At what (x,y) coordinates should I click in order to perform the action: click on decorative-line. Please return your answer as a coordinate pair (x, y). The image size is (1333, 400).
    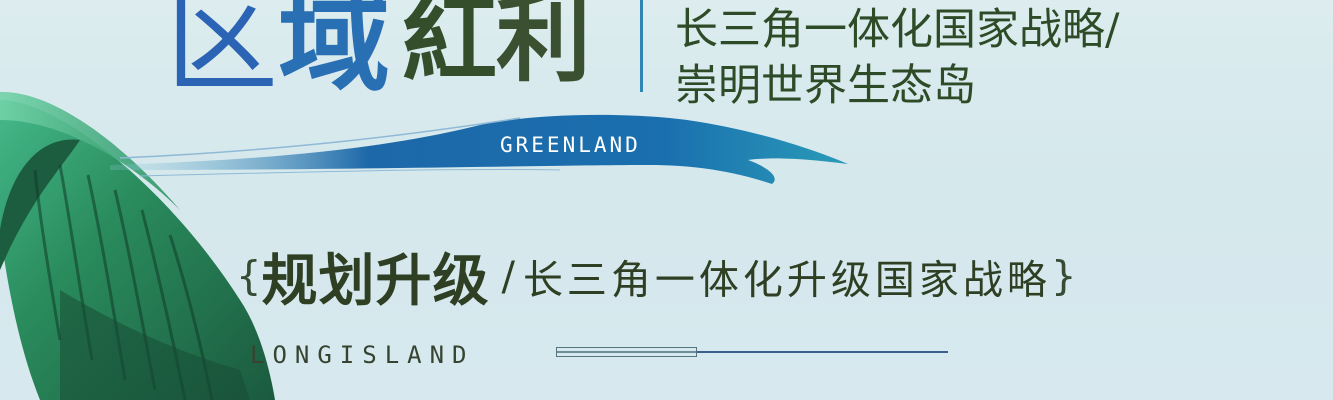
    Looking at the image, I should click on (822, 352).